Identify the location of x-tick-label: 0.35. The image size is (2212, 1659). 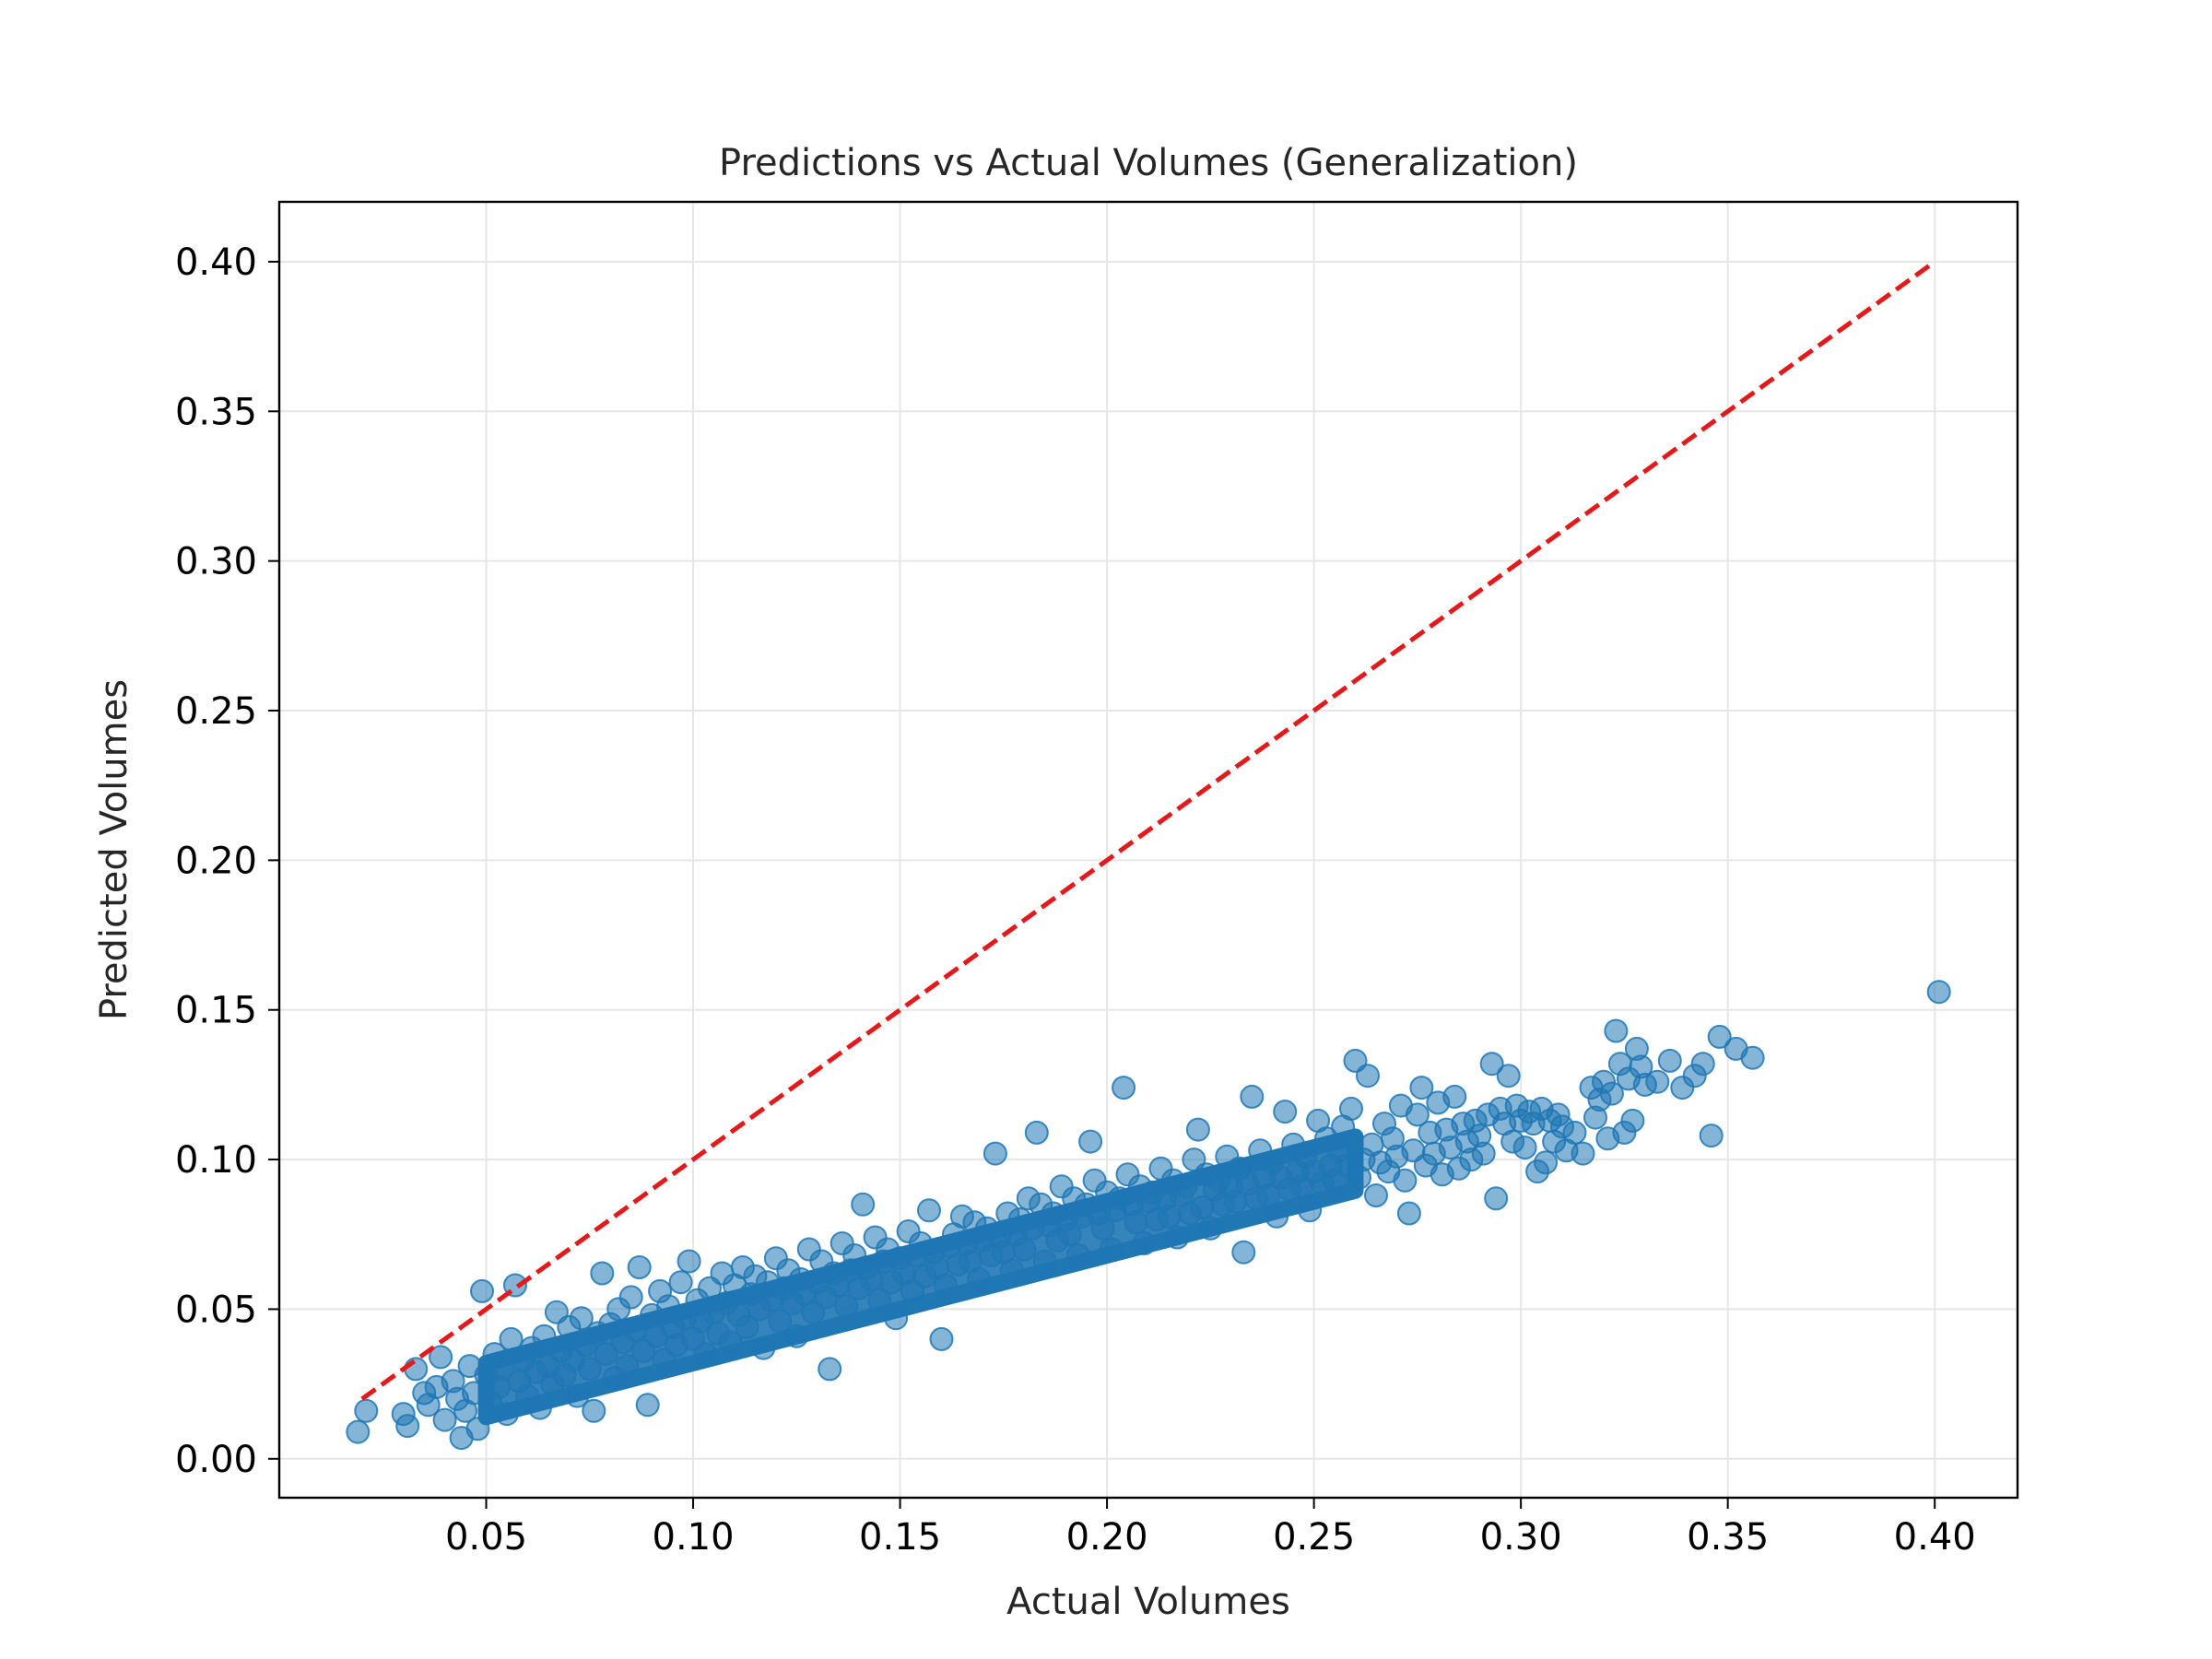
(1728, 1537).